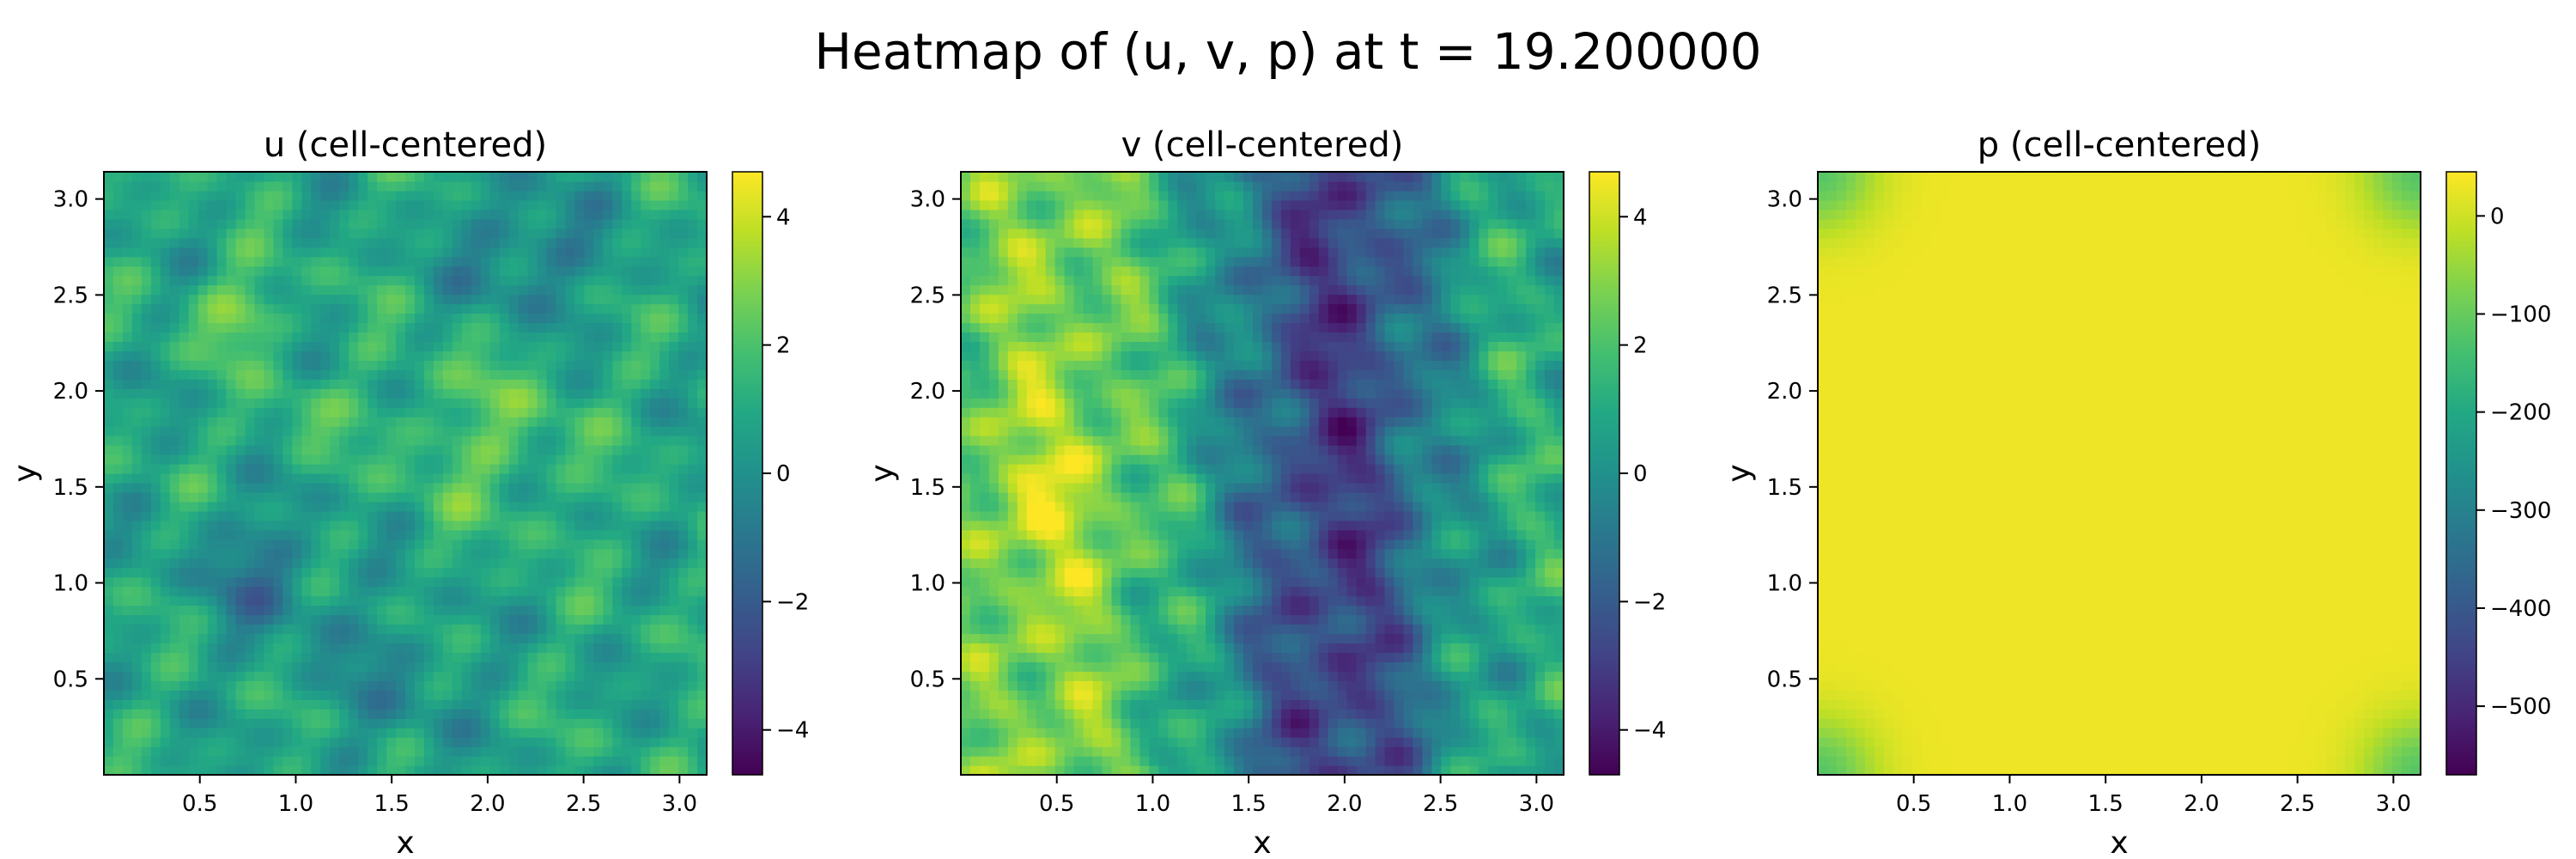  What do you see at coordinates (70, 584) in the screenshot?
I see `y-tick-label: 1.0` at bounding box center [70, 584].